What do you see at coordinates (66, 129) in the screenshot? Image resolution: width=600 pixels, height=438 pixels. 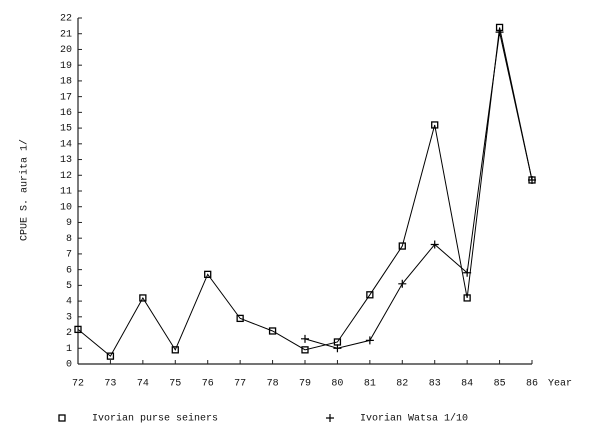 I see `y-tick-label: 15` at bounding box center [66, 129].